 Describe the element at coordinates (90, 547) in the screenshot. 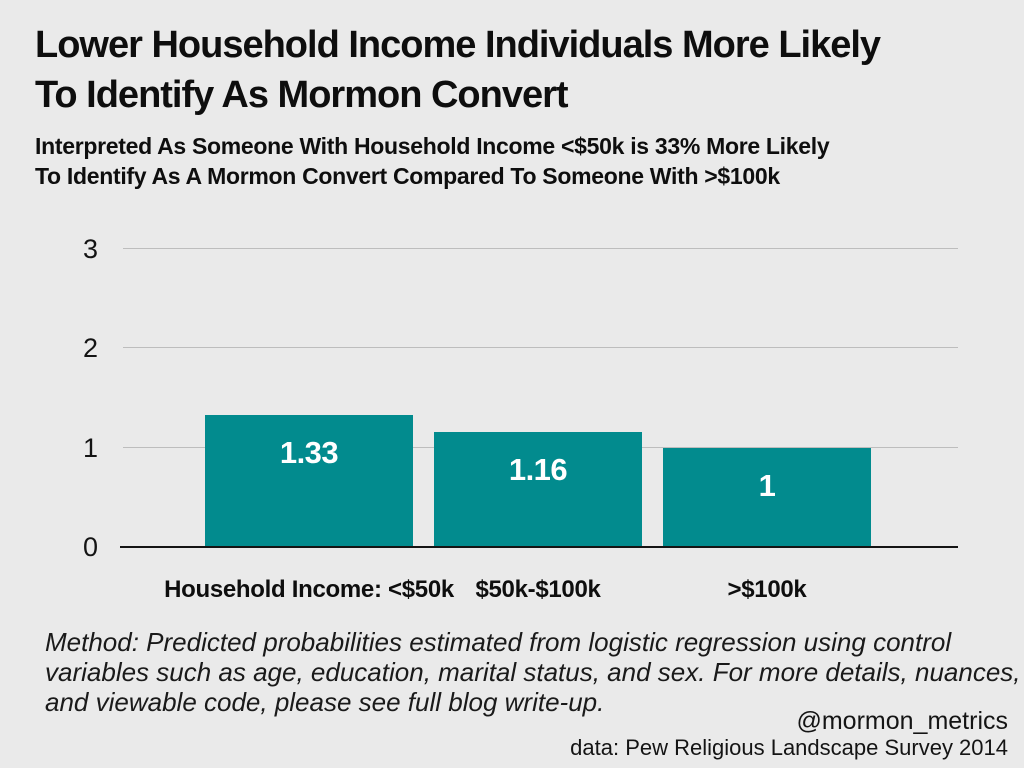

I see `y-tick-label-0: 0` at that location.